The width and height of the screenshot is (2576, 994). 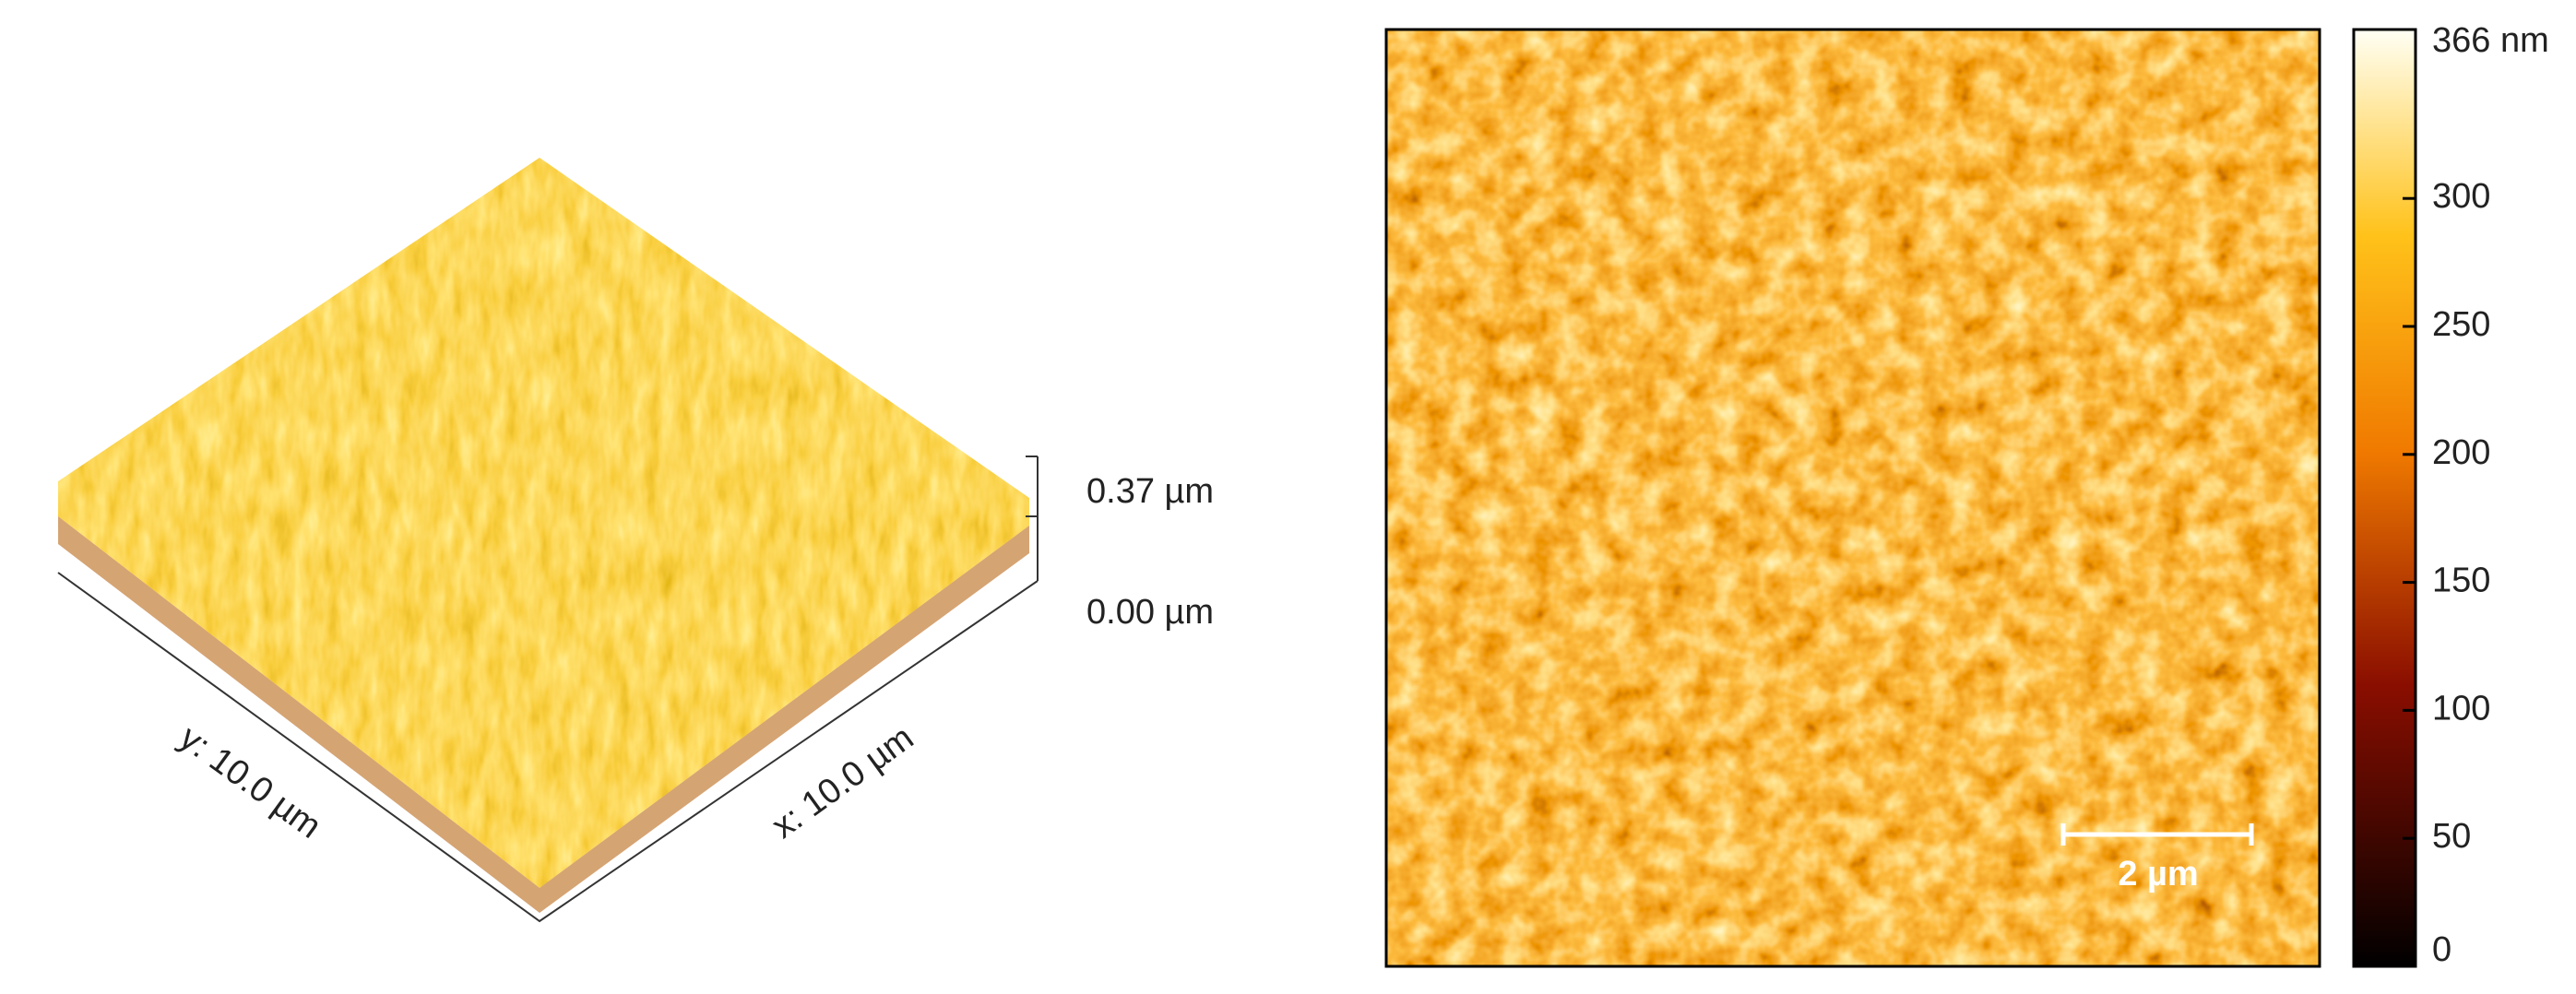 I want to click on z-label: 0.00 µm, so click(x=1150, y=612).